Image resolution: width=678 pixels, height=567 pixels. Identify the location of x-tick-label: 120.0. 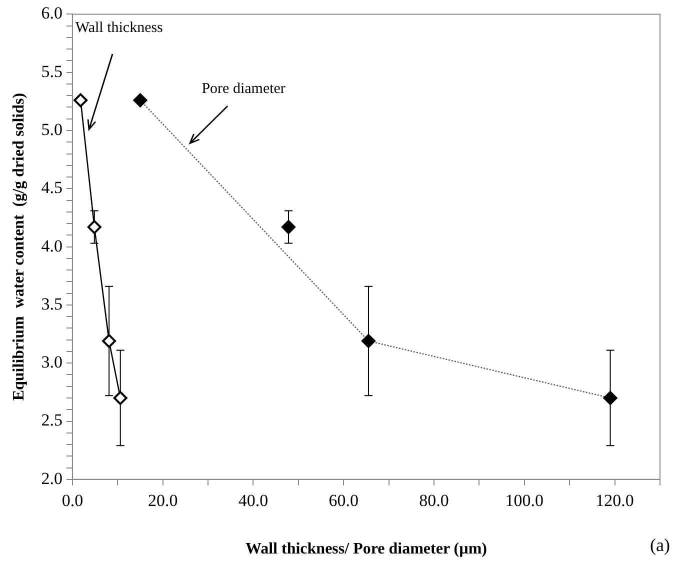
(615, 500).